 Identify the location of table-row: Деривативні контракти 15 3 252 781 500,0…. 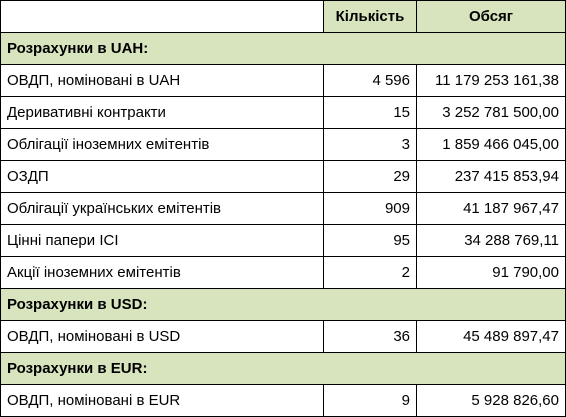
(283, 112).